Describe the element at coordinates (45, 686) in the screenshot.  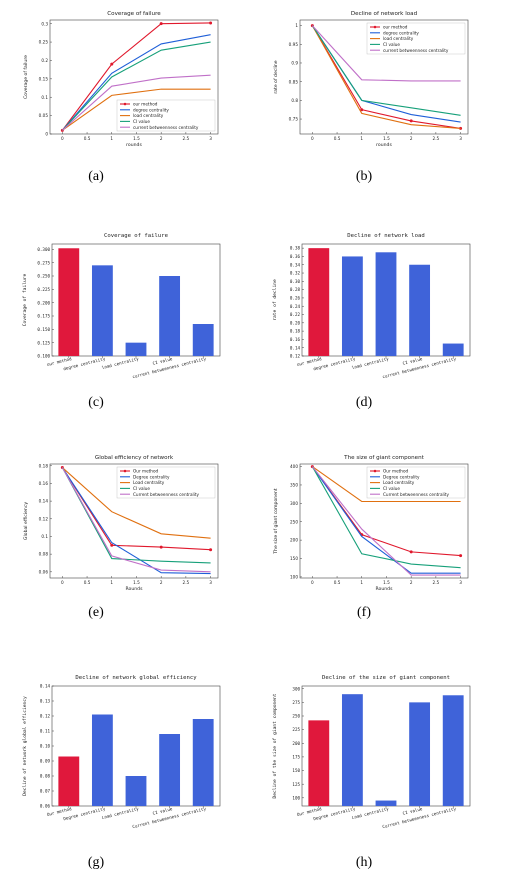
I see `y-tick-label: 0.14` at that location.